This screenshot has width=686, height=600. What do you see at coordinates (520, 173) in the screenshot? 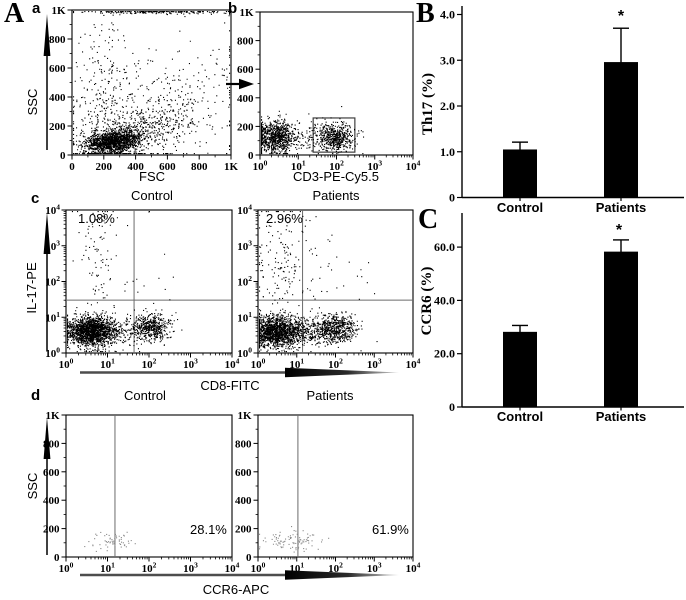
I see `bar-control` at bounding box center [520, 173].